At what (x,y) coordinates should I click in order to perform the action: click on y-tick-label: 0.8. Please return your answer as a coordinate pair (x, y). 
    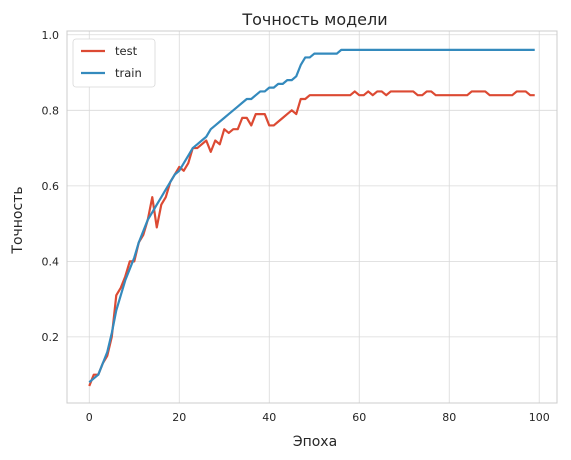
    Looking at the image, I should click on (51, 110).